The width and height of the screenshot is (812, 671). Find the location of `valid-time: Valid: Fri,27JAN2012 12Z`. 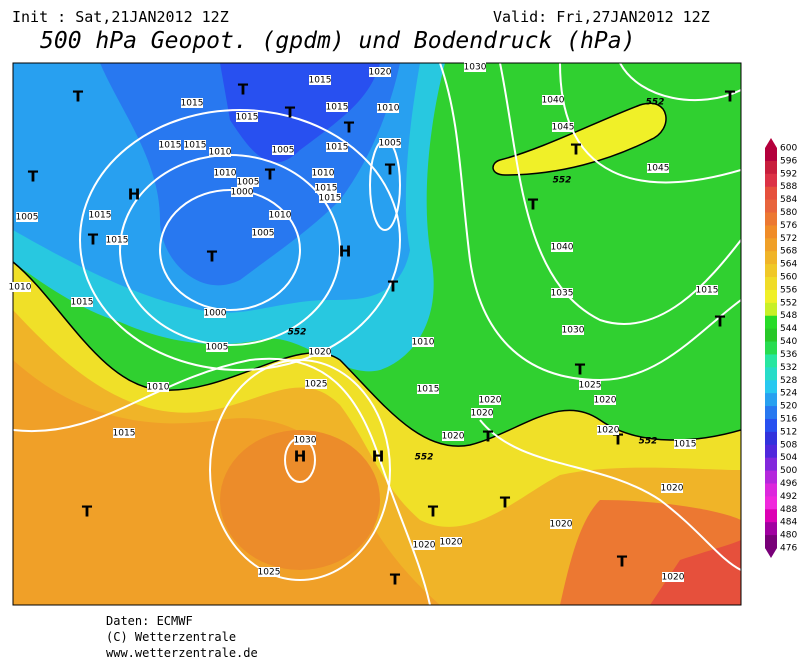

valid-time: Valid: Fri,27JAN2012 12Z is located at coordinates (601, 17).